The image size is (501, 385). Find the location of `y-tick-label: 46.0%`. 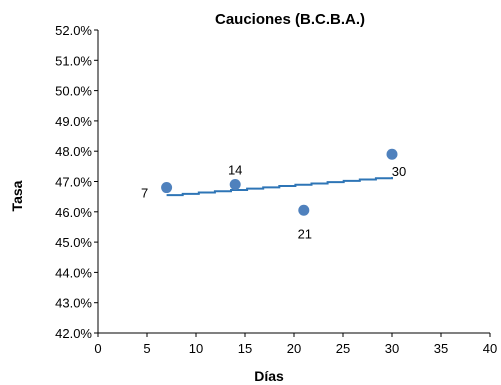

y-tick-label: 46.0% is located at coordinates (73, 212).